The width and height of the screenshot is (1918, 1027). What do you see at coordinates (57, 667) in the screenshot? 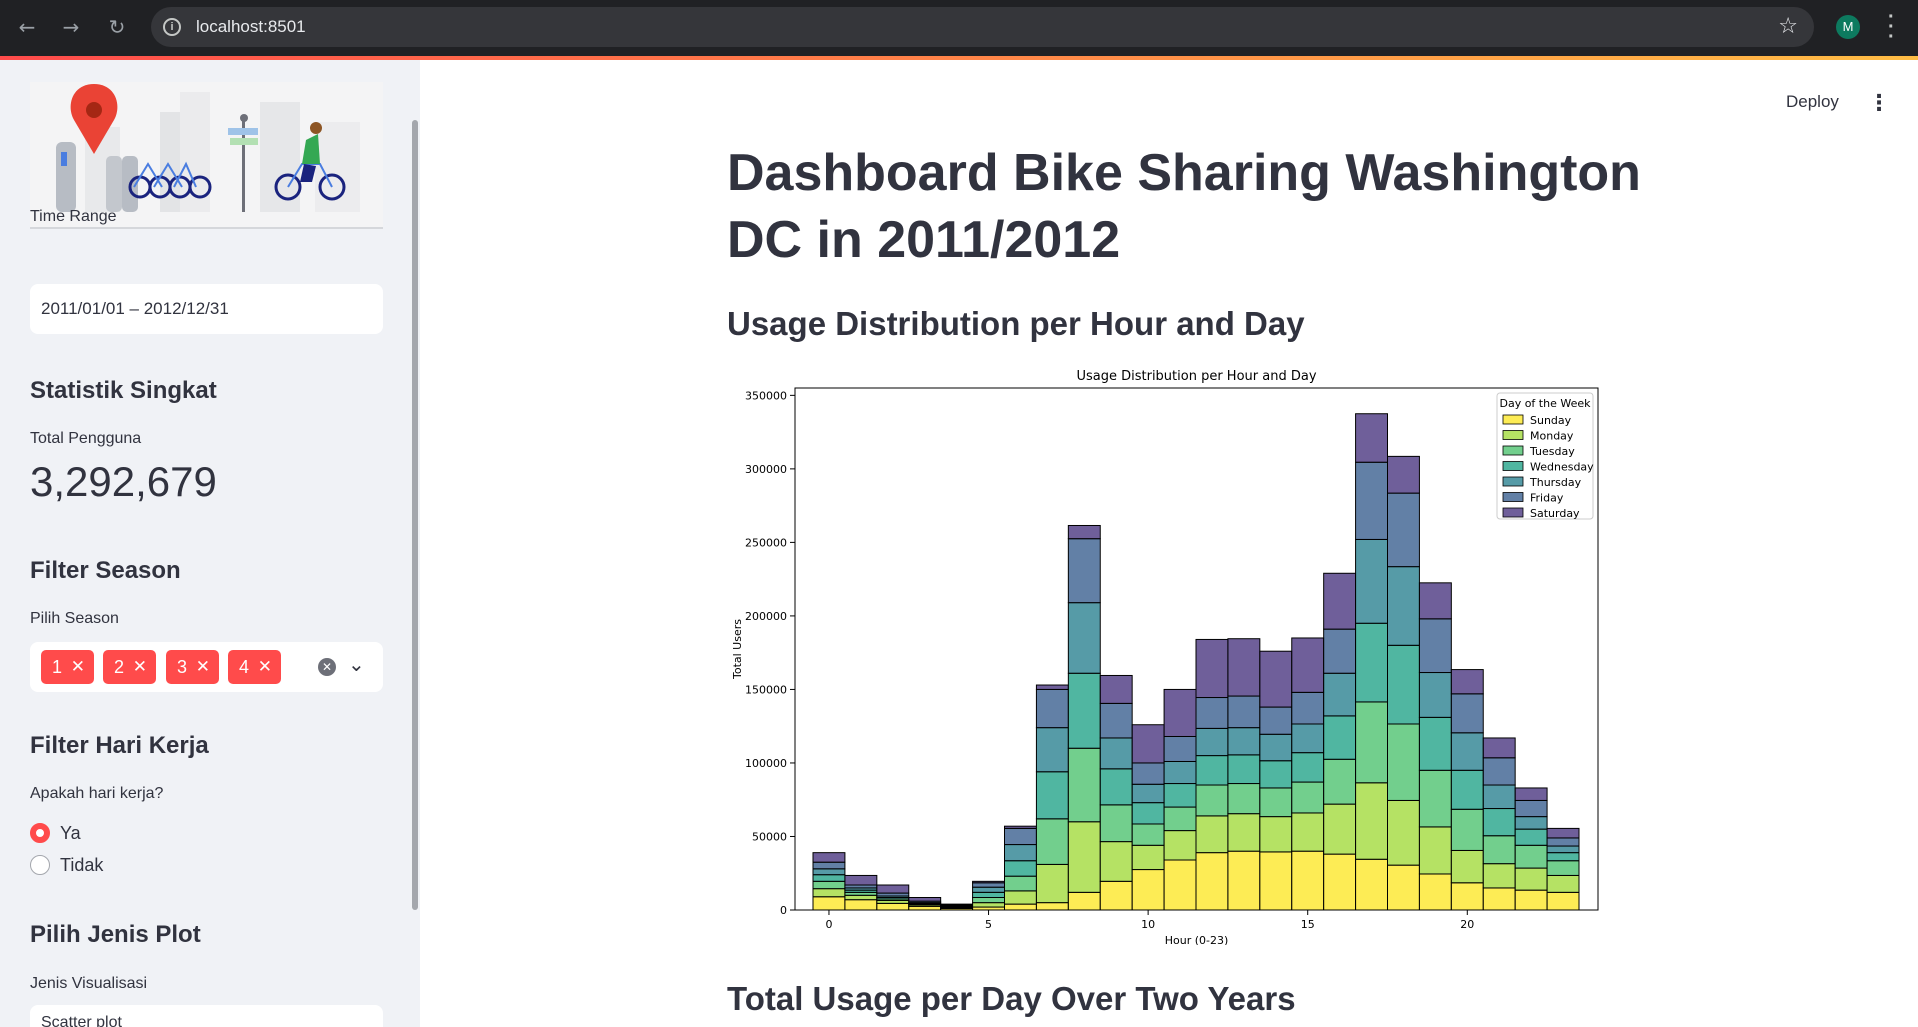
I see `season-chip-label: 1` at bounding box center [57, 667].